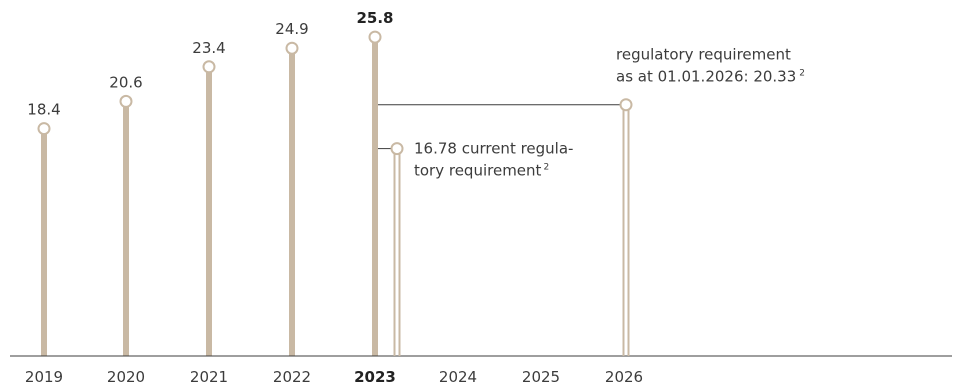 Image resolution: width=962 pixels, height=392 pixels. What do you see at coordinates (209, 211) in the screenshot?
I see `bar-2021` at bounding box center [209, 211].